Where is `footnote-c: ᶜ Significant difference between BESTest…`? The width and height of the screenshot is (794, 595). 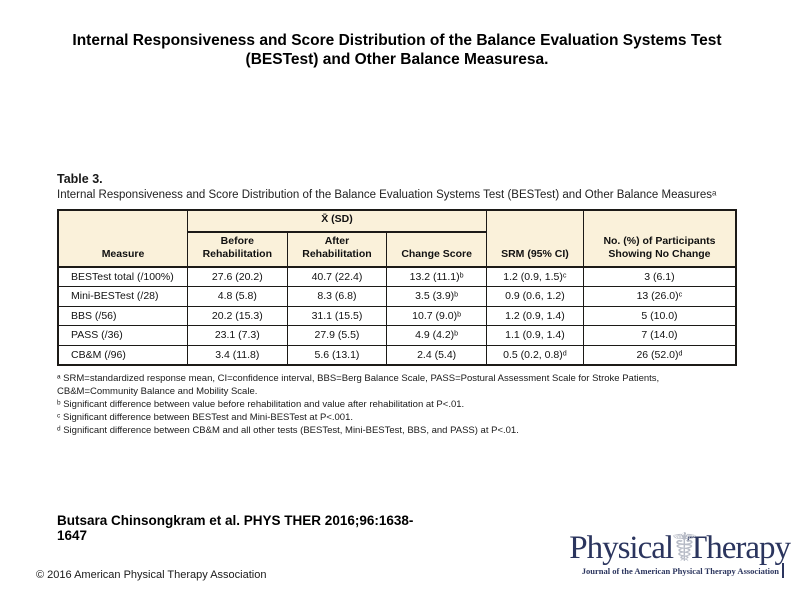
footnote-c: ᶜ Significant difference between BESTest… is located at coordinates (205, 417).